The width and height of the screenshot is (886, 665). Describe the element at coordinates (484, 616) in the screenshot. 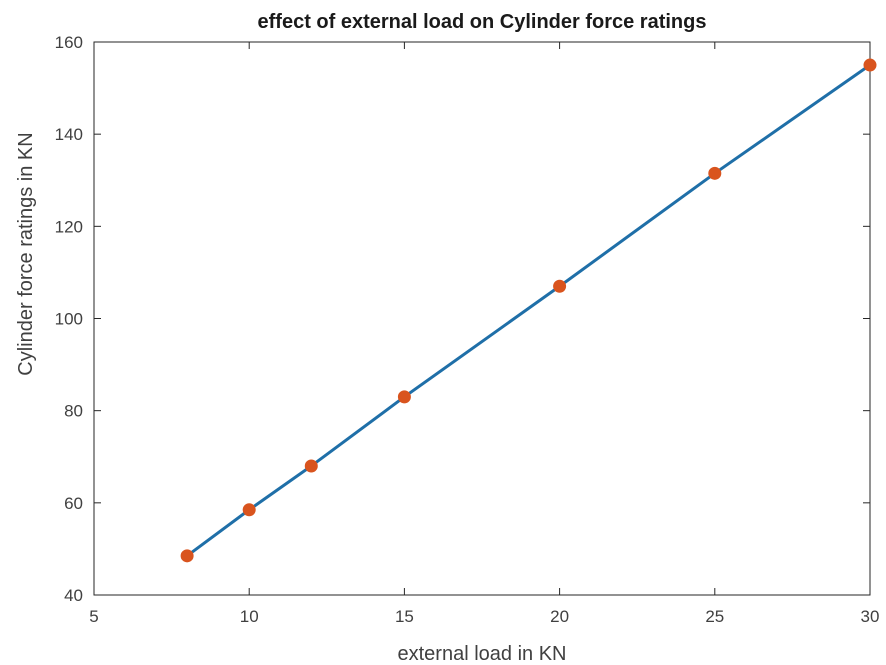

I see `x-tick-labels: 5 10 15 20 25 30` at that location.